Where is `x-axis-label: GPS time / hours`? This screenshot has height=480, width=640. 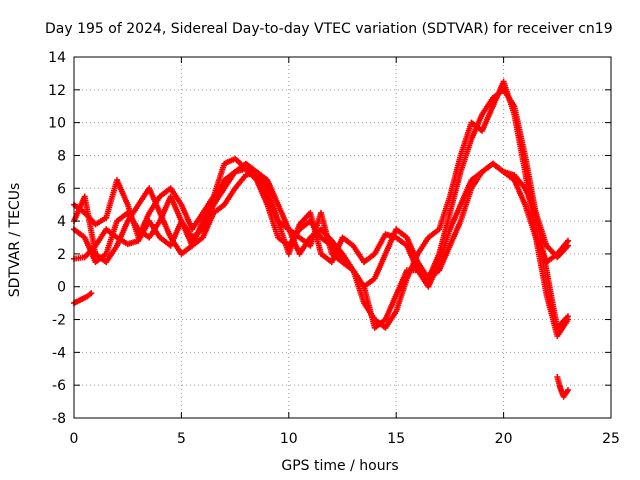
x-axis-label: GPS time / hours is located at coordinates (339, 466).